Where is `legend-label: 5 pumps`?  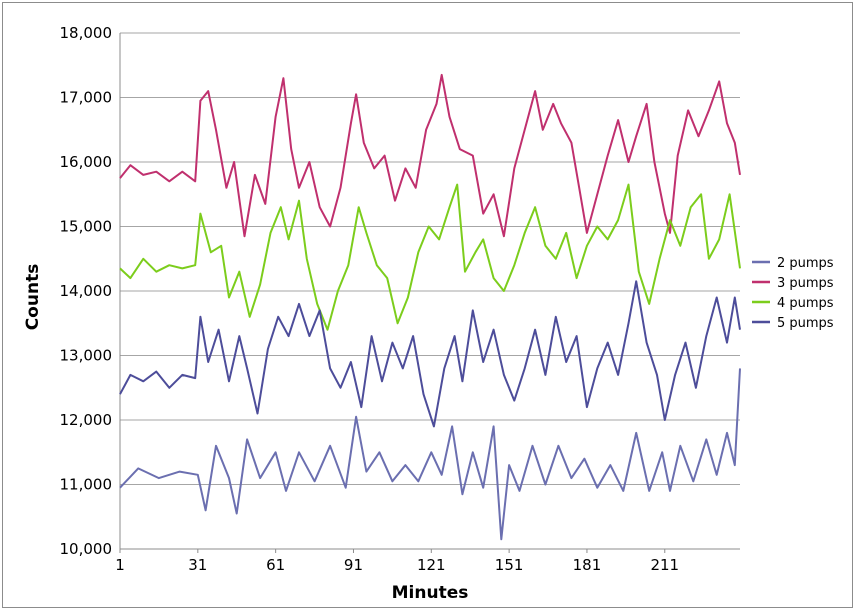
legend-label: 5 pumps is located at coordinates (805, 323).